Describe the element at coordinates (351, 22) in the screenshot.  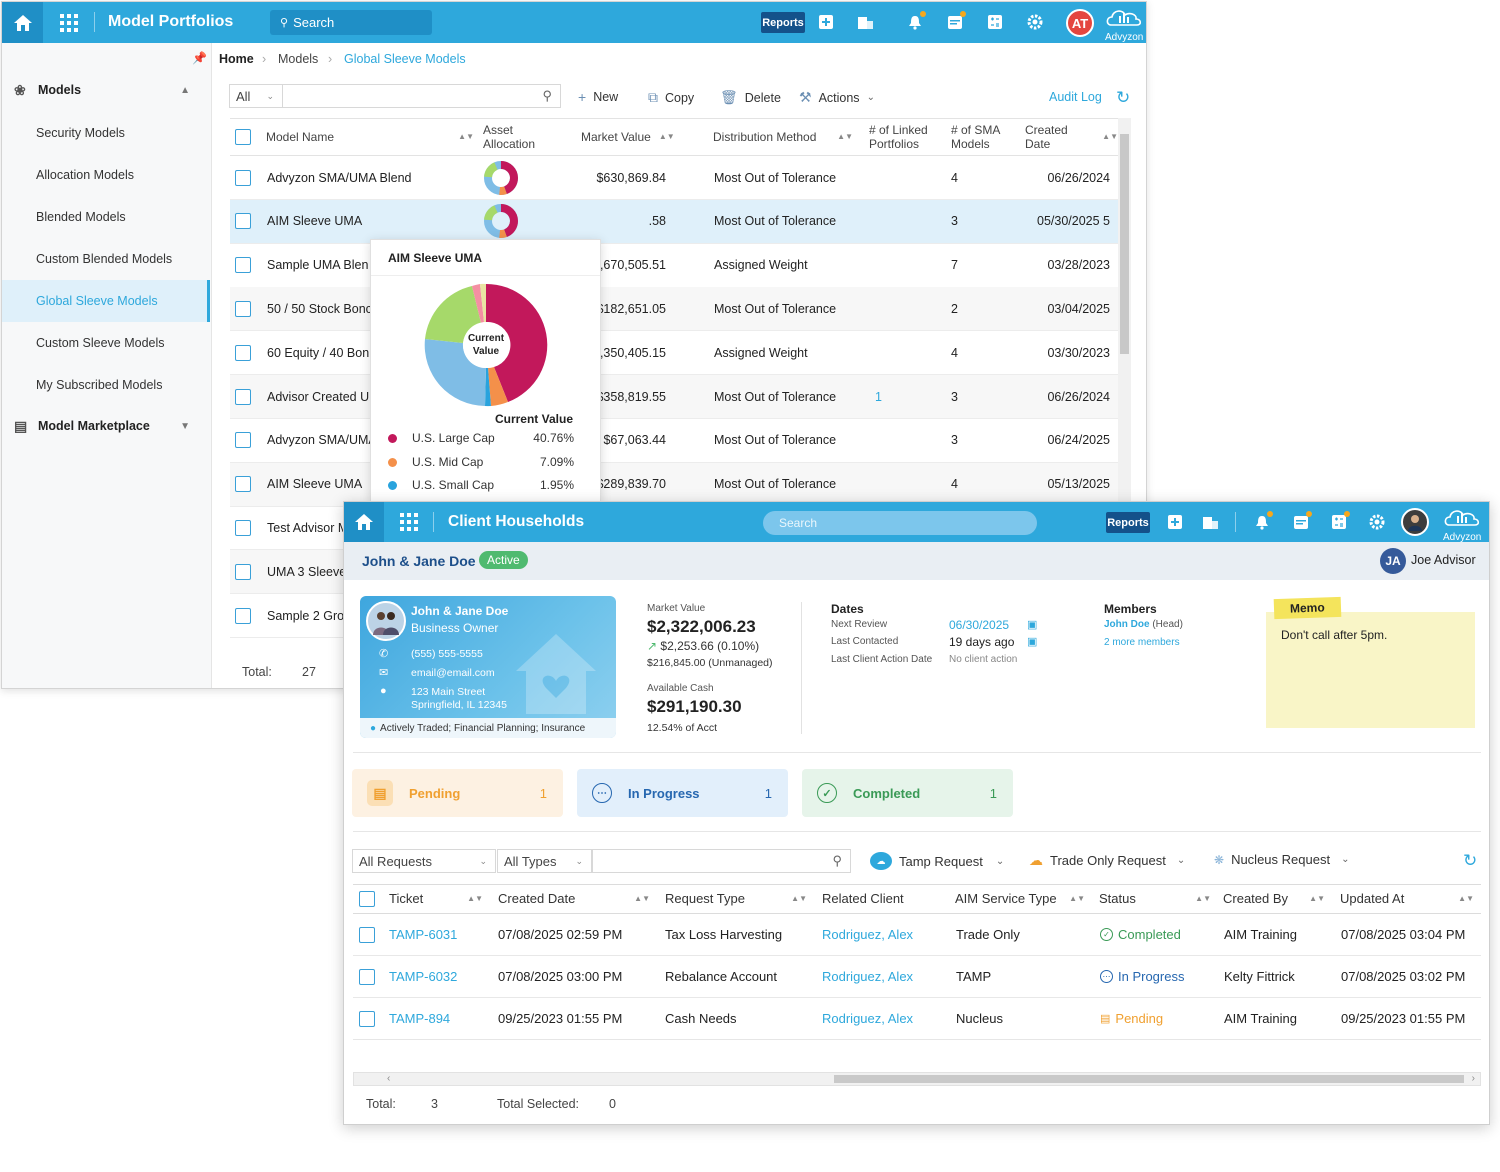
I see `search-input: ⚲ Search` at that location.